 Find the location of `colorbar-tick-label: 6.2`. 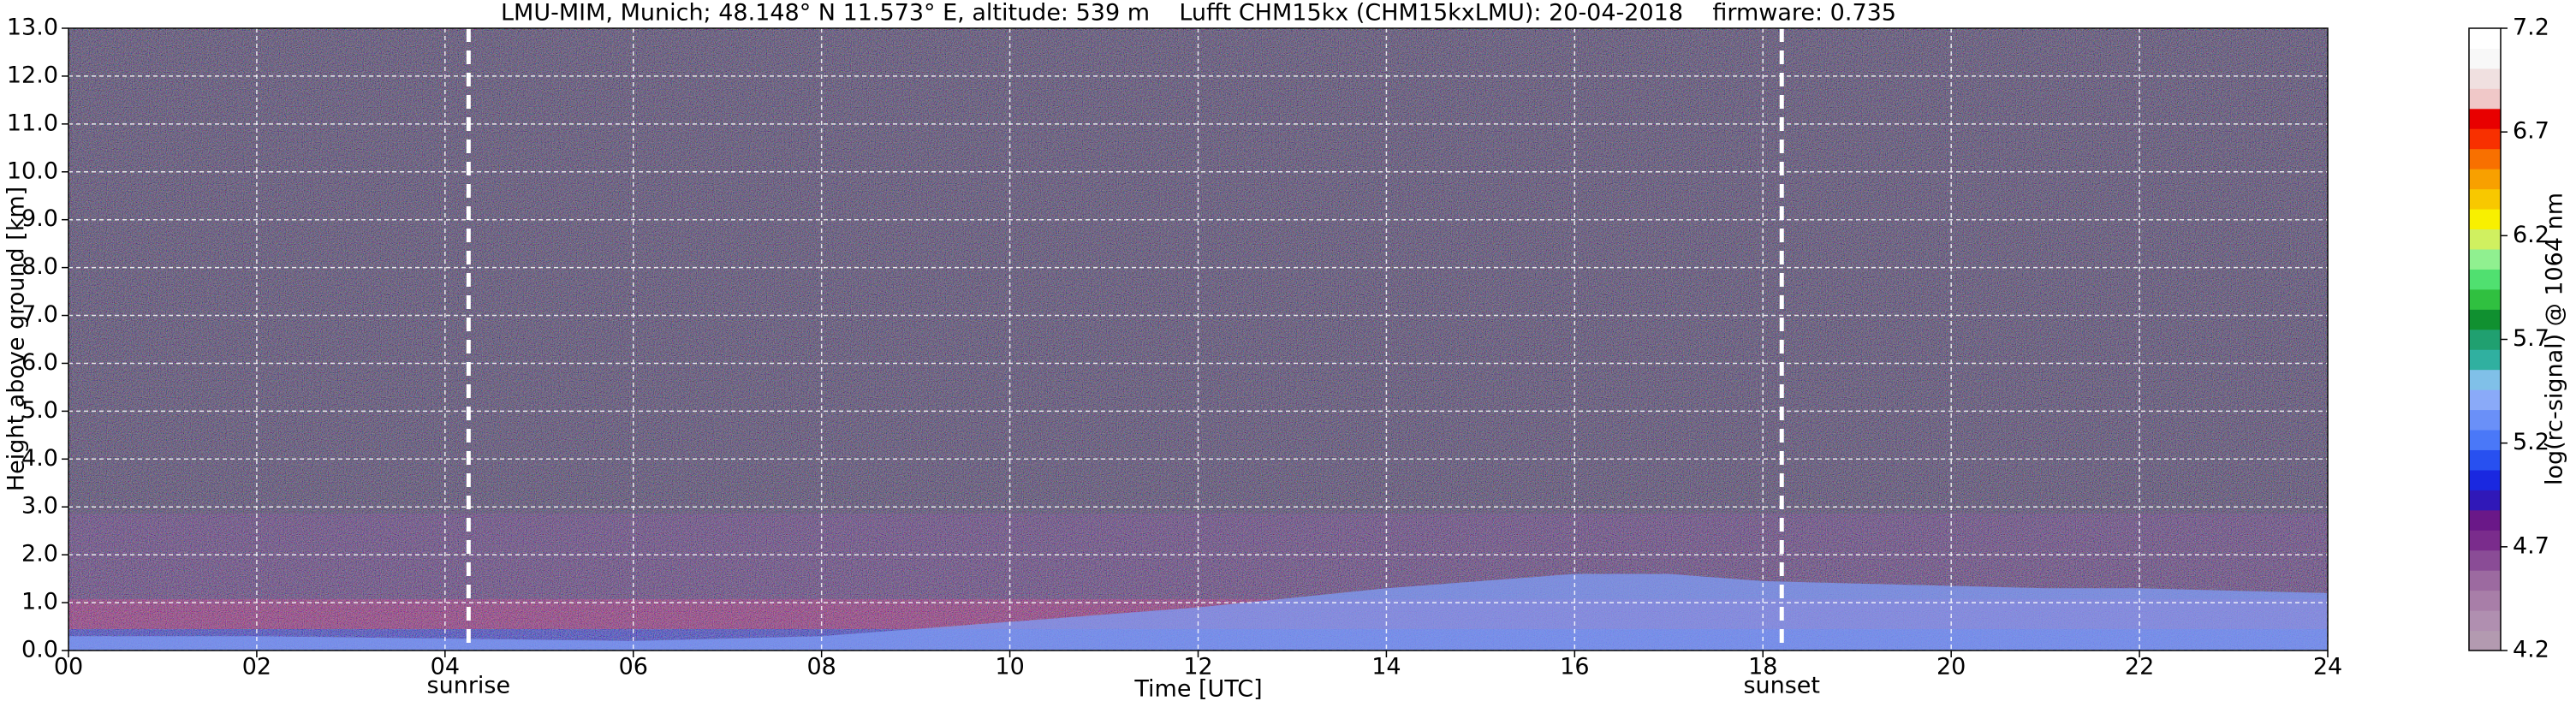

colorbar-tick-label: 6.2 is located at coordinates (2531, 235).